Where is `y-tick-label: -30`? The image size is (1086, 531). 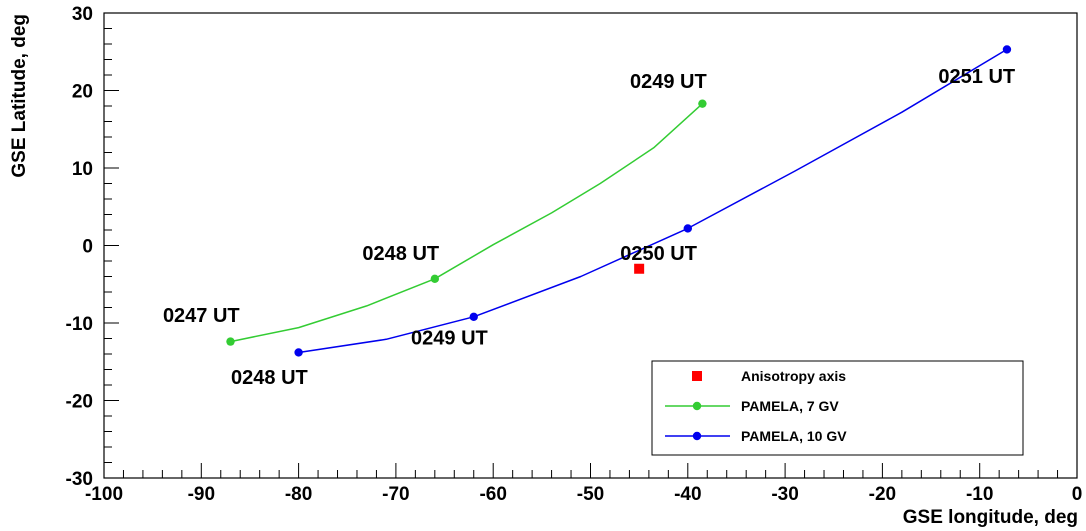
y-tick-label: -30 is located at coordinates (79, 479).